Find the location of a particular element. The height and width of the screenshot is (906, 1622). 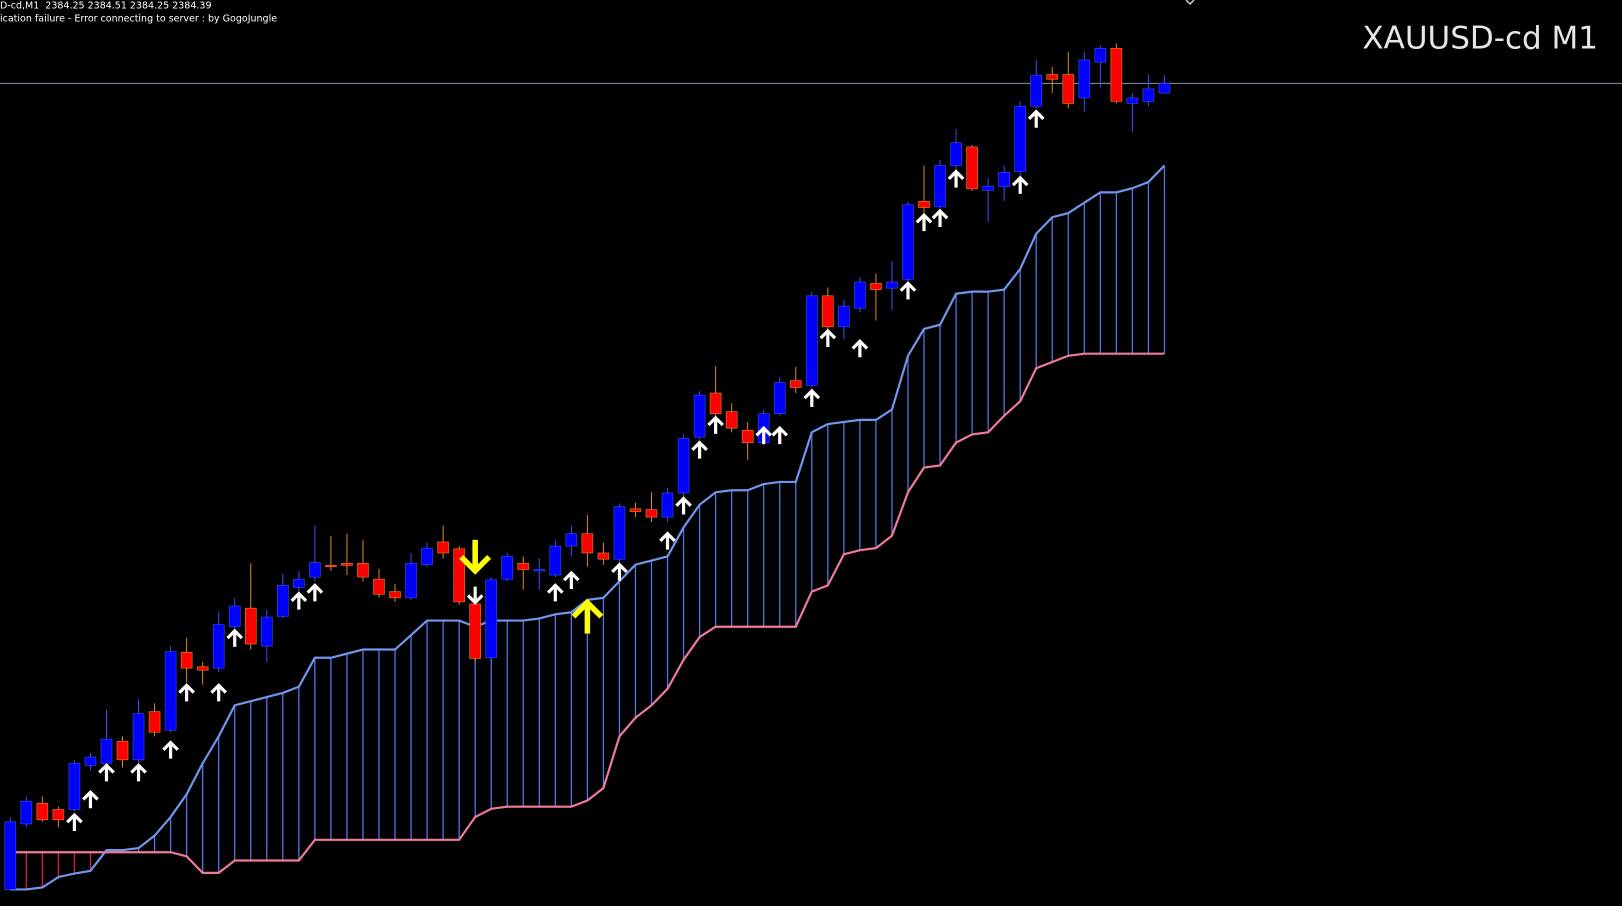

chart-title: XAUUSD-cd M1 is located at coordinates (1480, 39).